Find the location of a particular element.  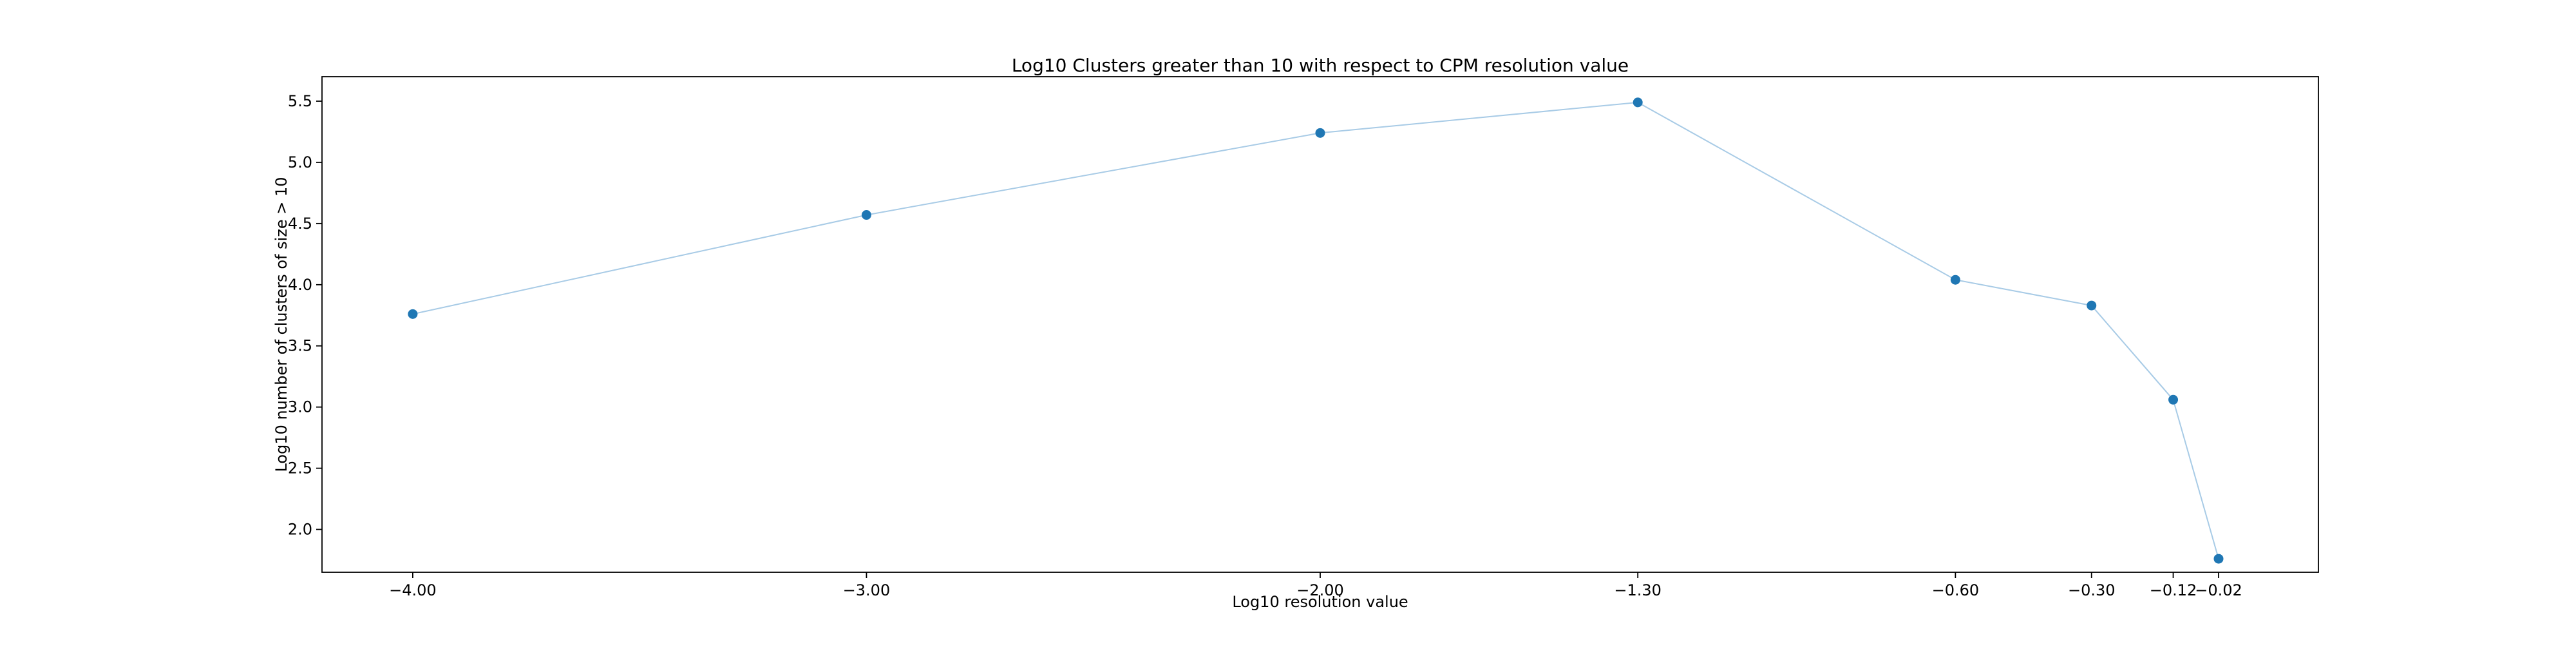

x-tick-label: −2.00 is located at coordinates (1320, 590).